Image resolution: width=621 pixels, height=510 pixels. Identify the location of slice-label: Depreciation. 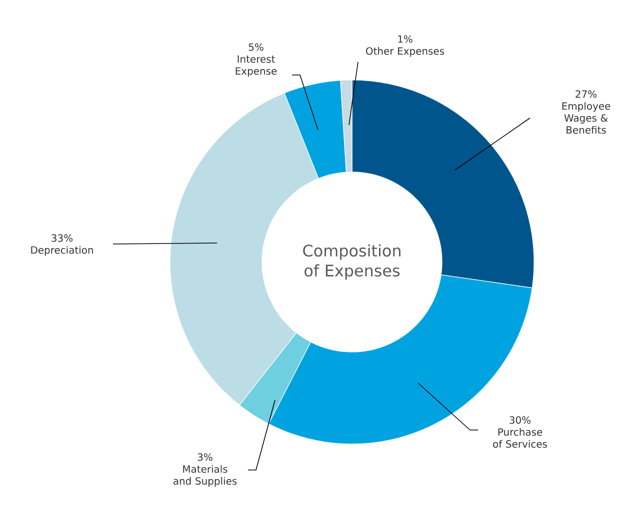
(62, 251).